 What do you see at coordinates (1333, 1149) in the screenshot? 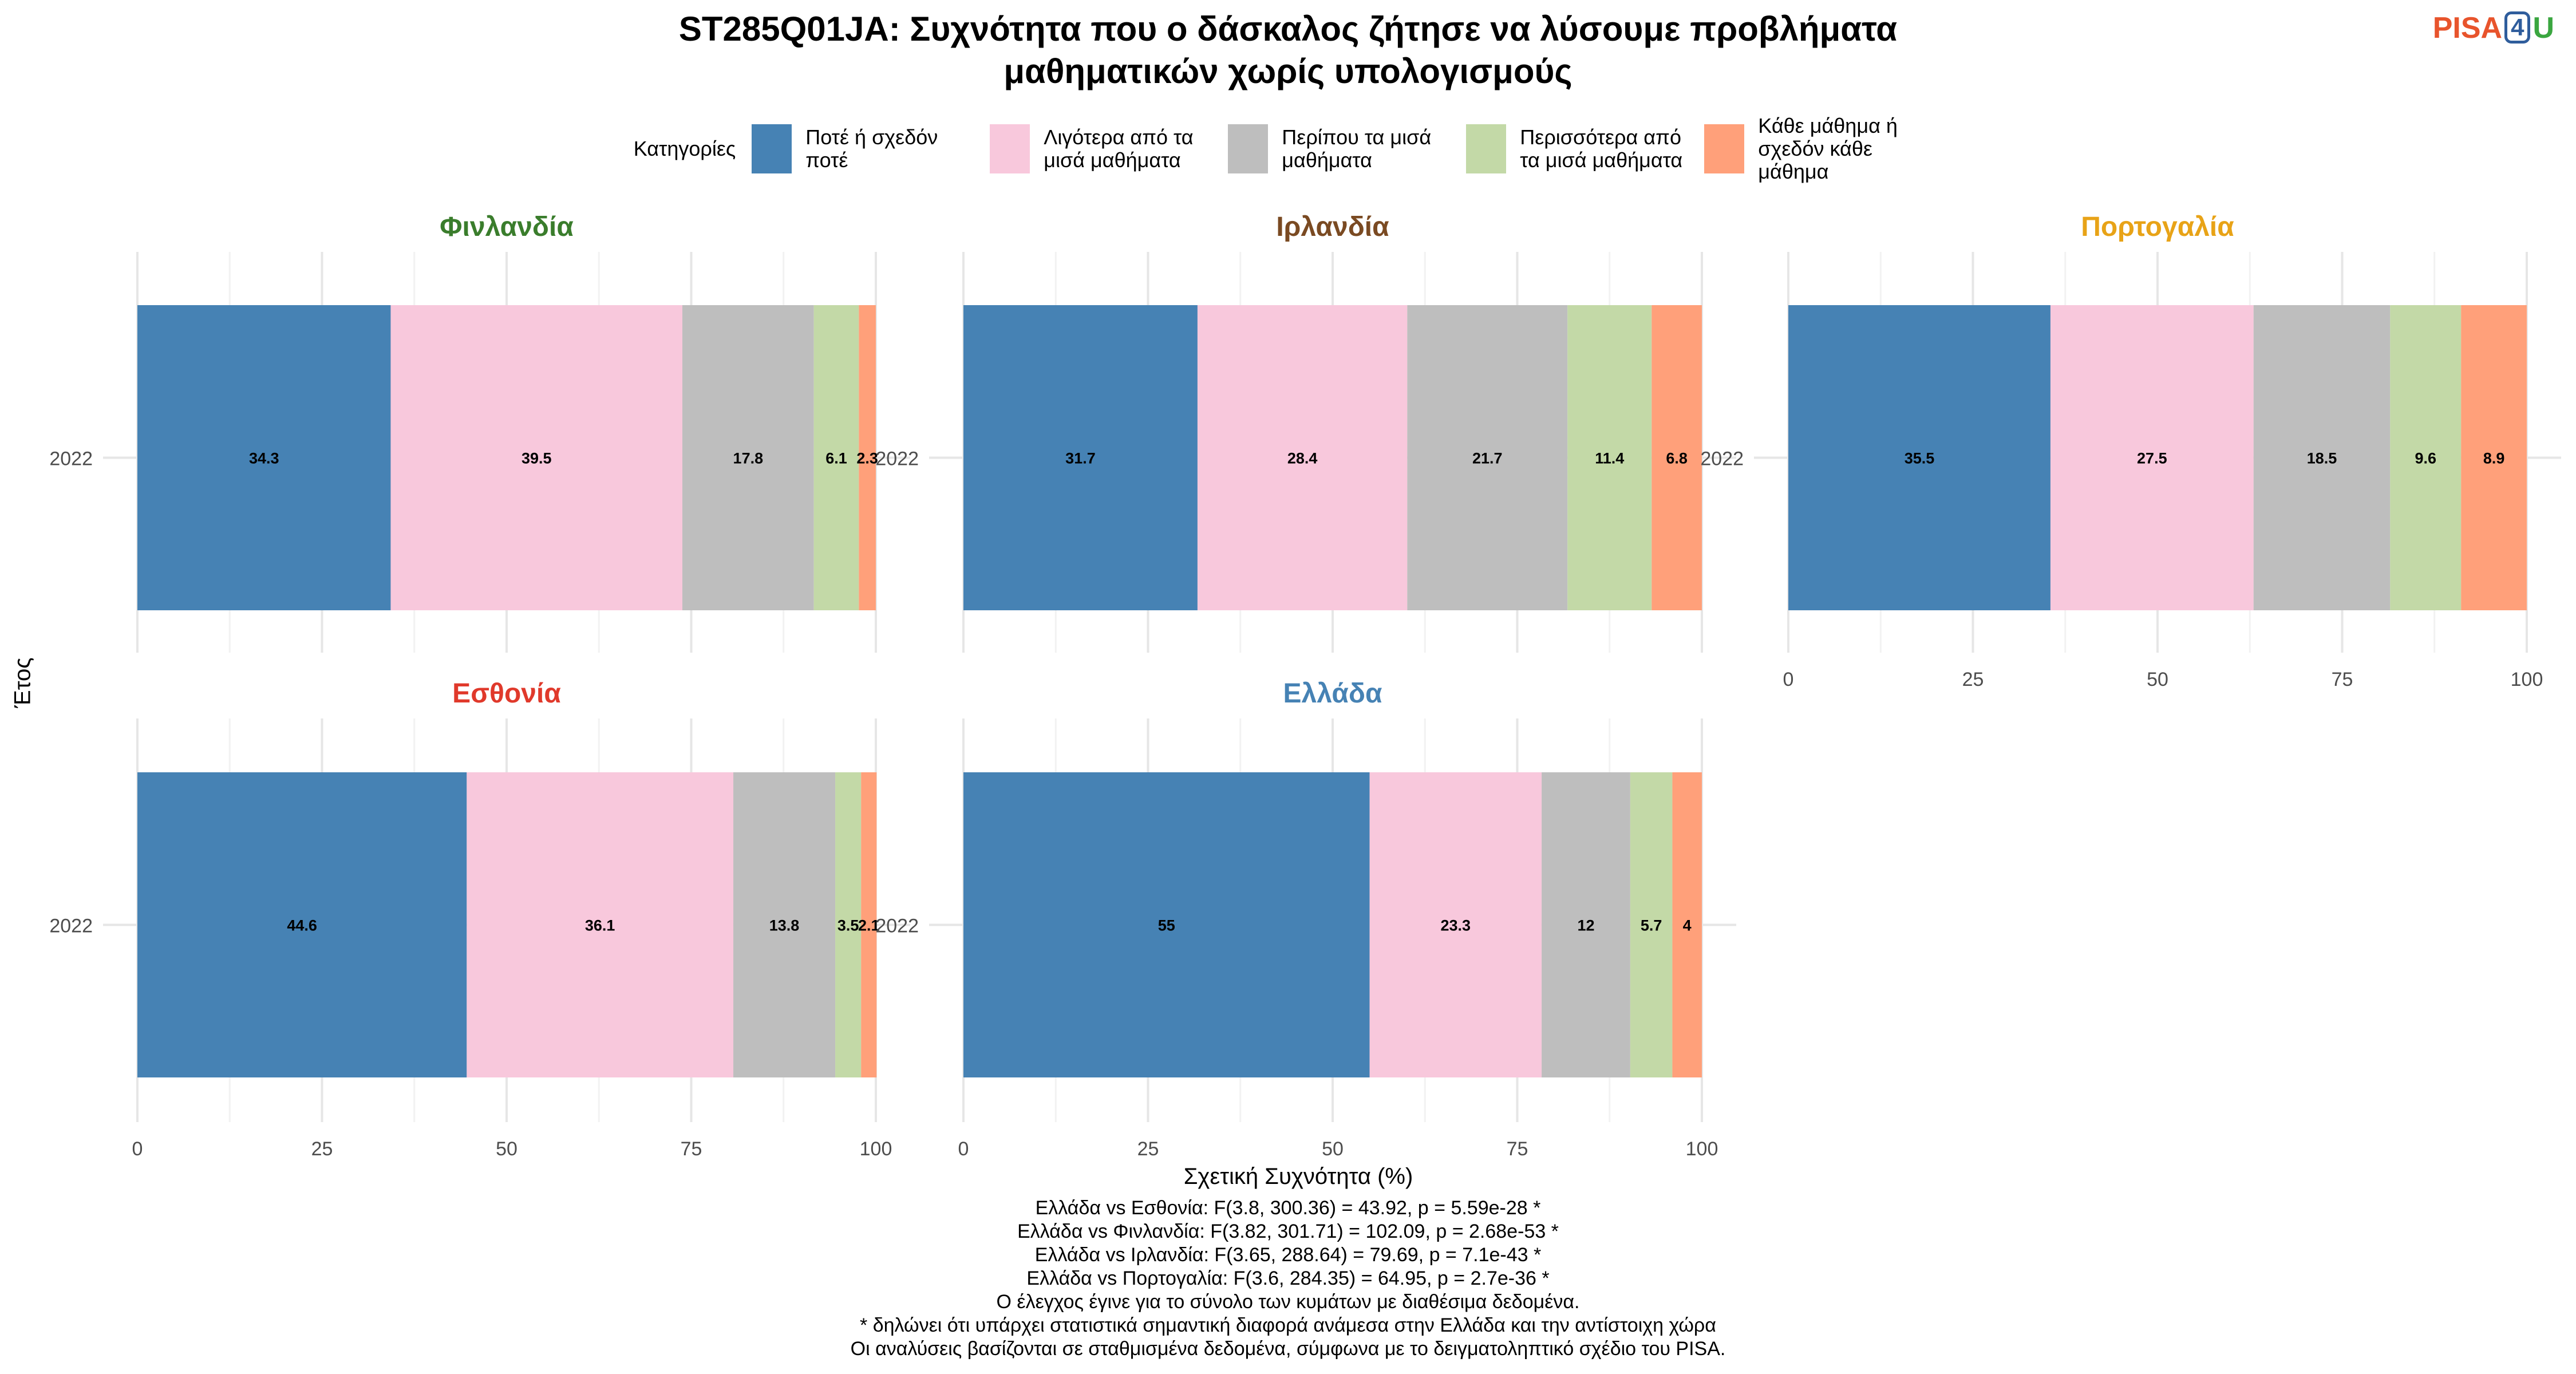
I see `panel-5-x-tick-label: 50` at bounding box center [1333, 1149].